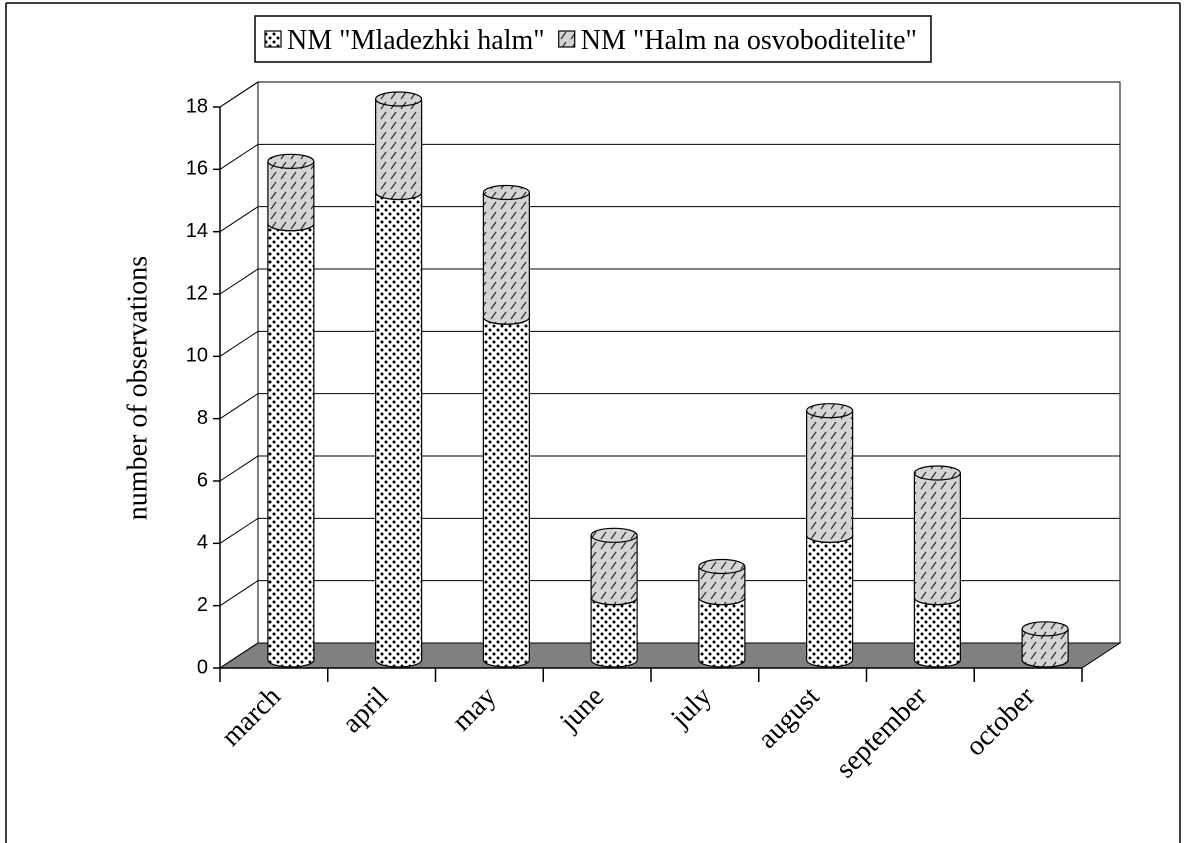  Describe the element at coordinates (197, 356) in the screenshot. I see `y-tick-label: 10` at that location.